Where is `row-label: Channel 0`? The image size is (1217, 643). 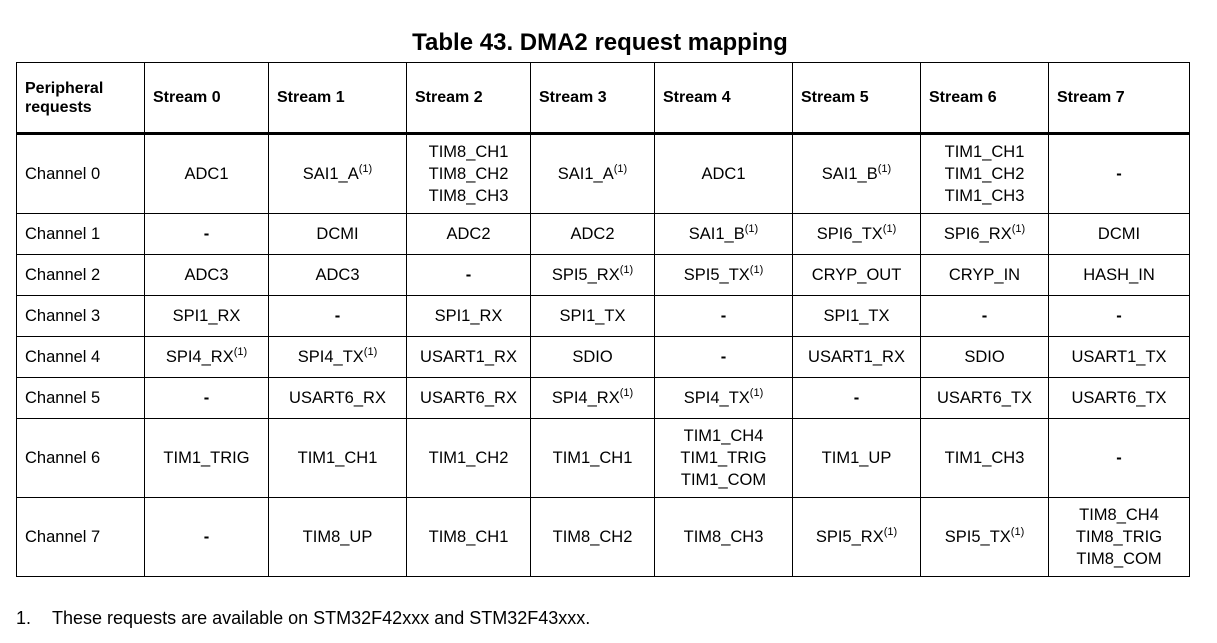 row-label: Channel 0 is located at coordinates (80, 173).